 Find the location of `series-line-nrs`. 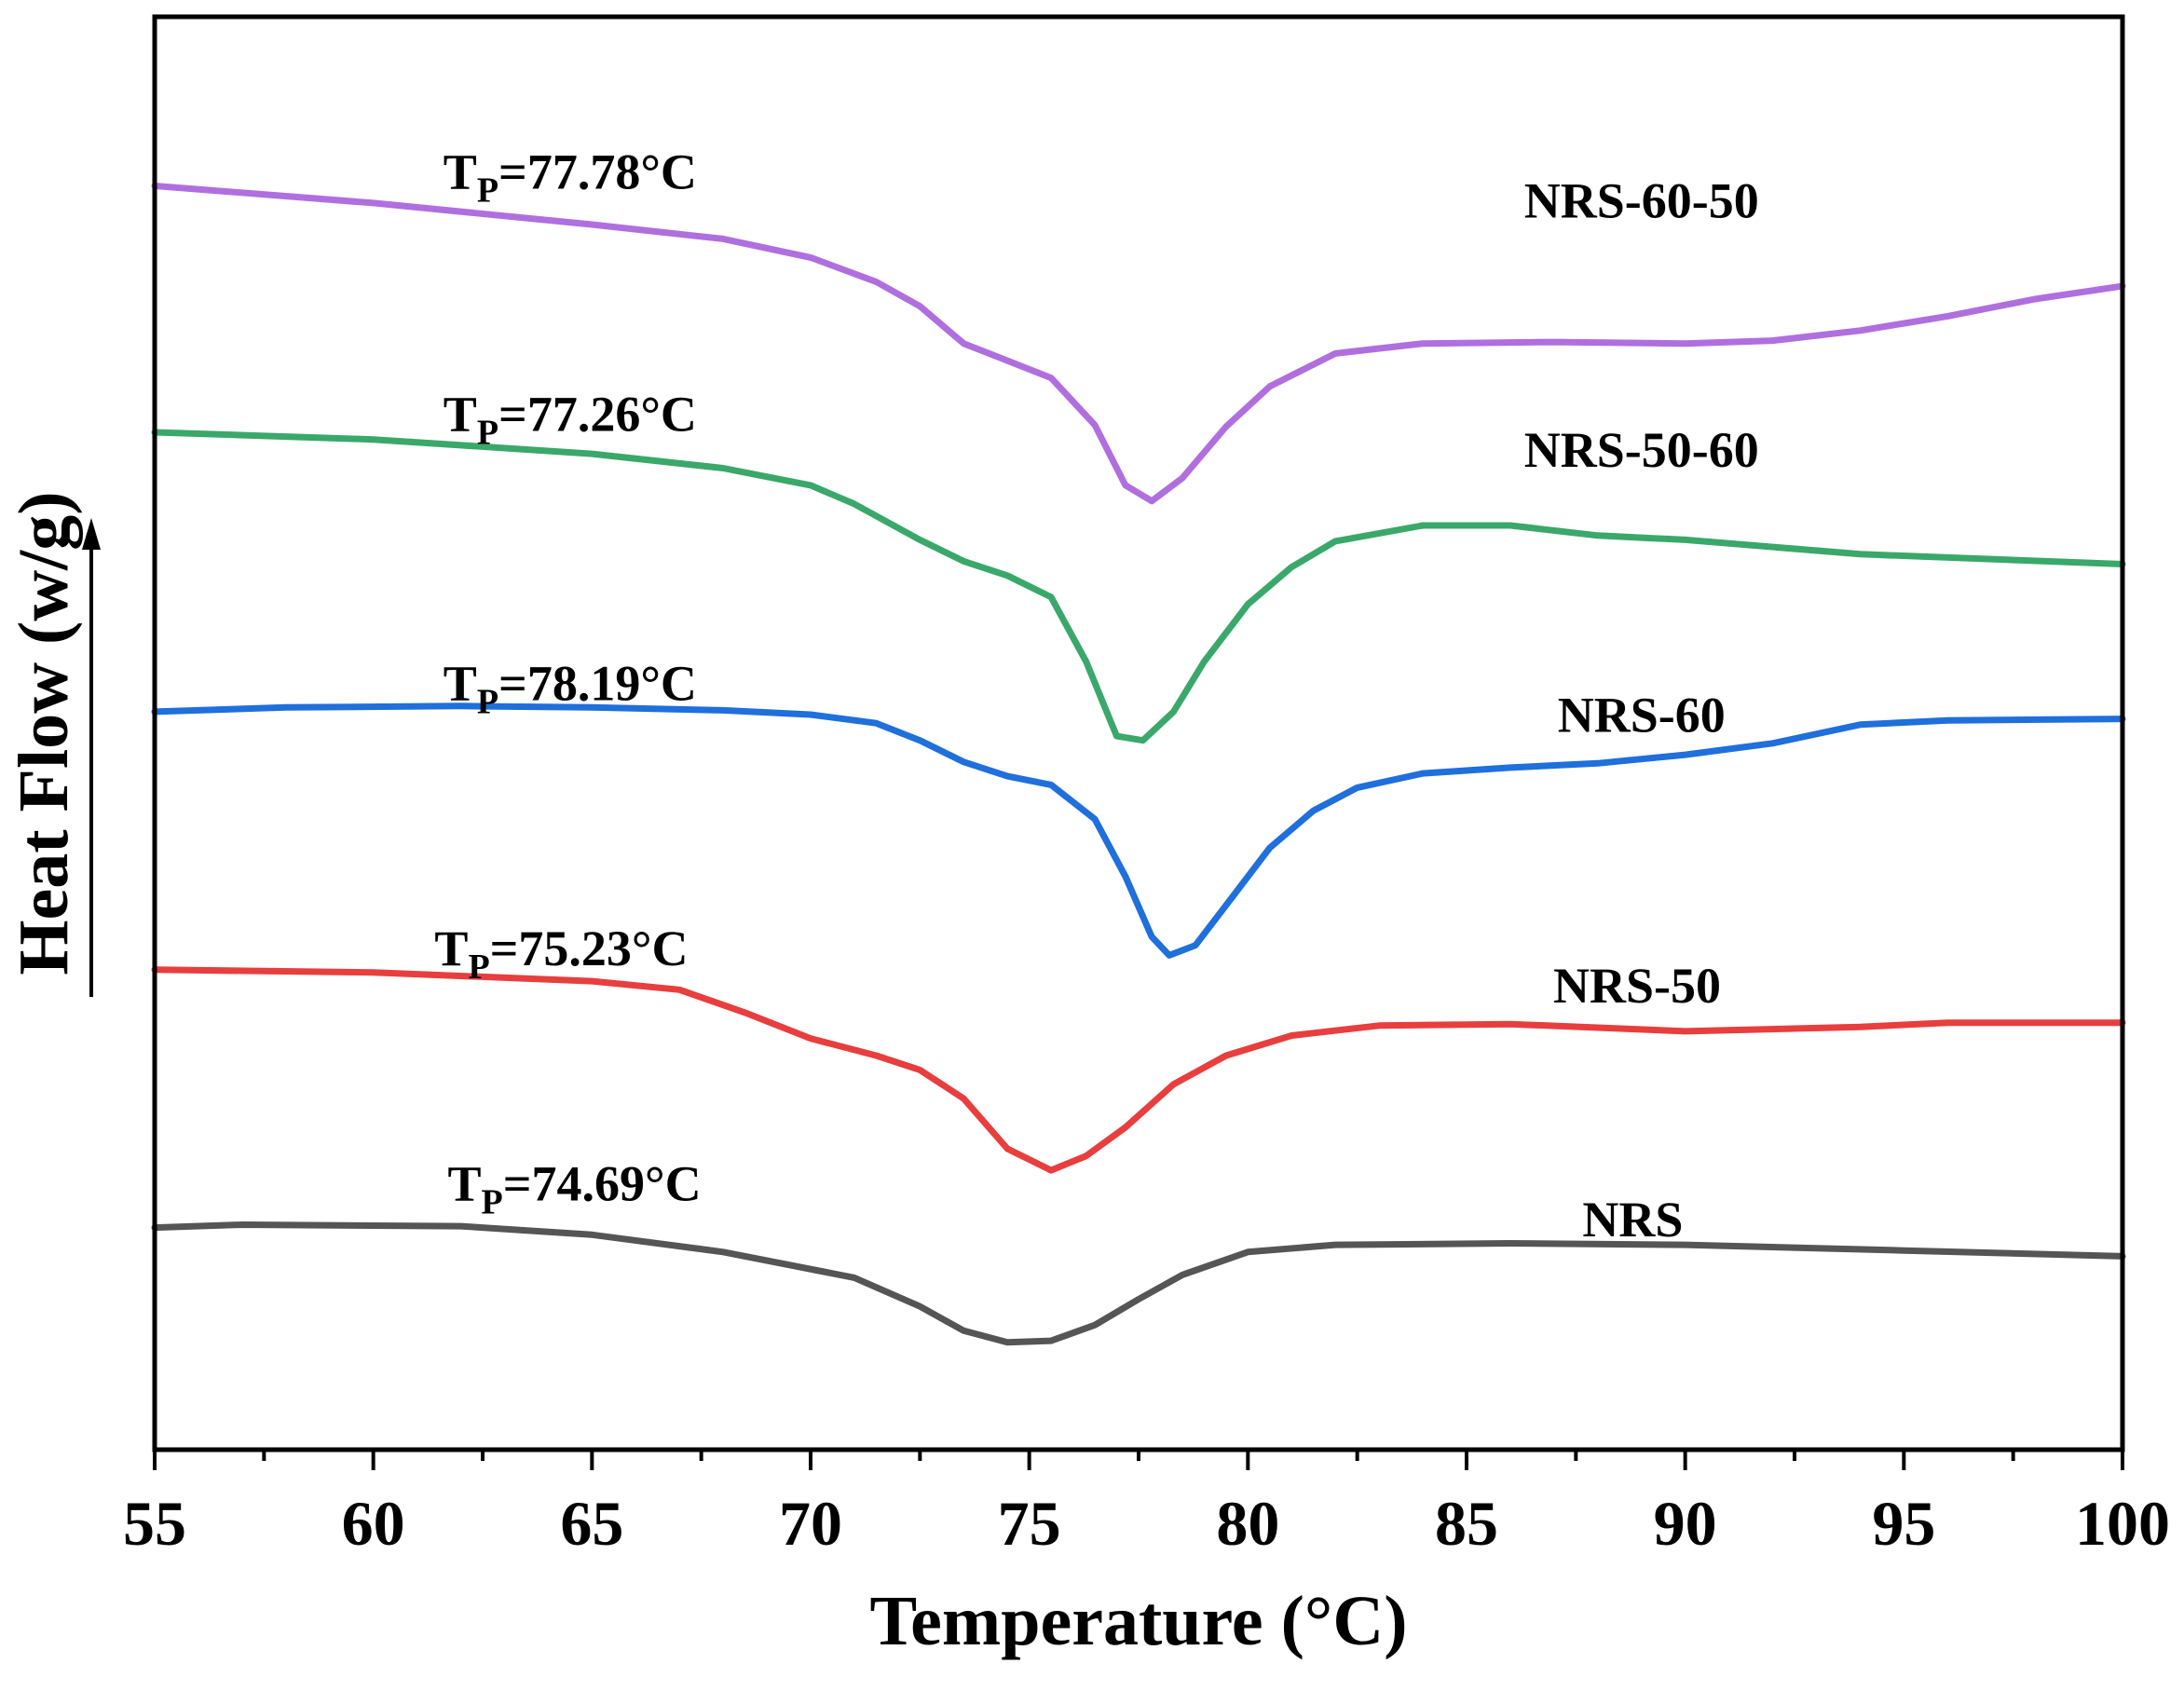

series-line-nrs is located at coordinates (1138, 1283).